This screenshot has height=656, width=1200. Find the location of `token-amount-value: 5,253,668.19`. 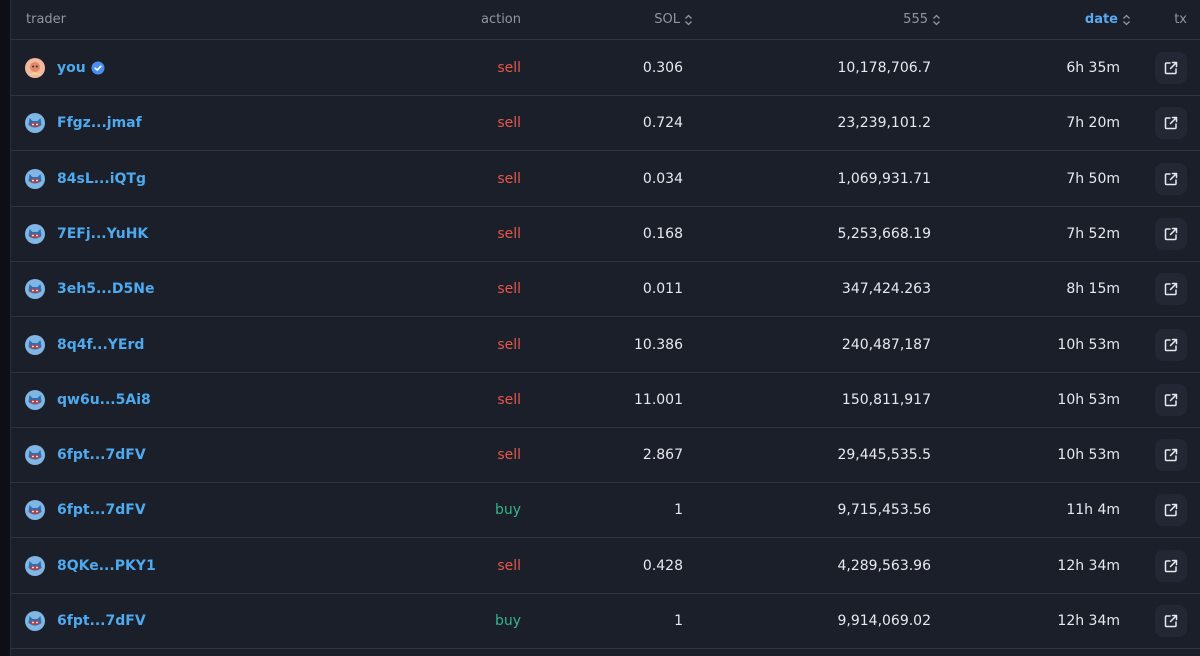

token-amount-value: 5,253,668.19 is located at coordinates (884, 233).